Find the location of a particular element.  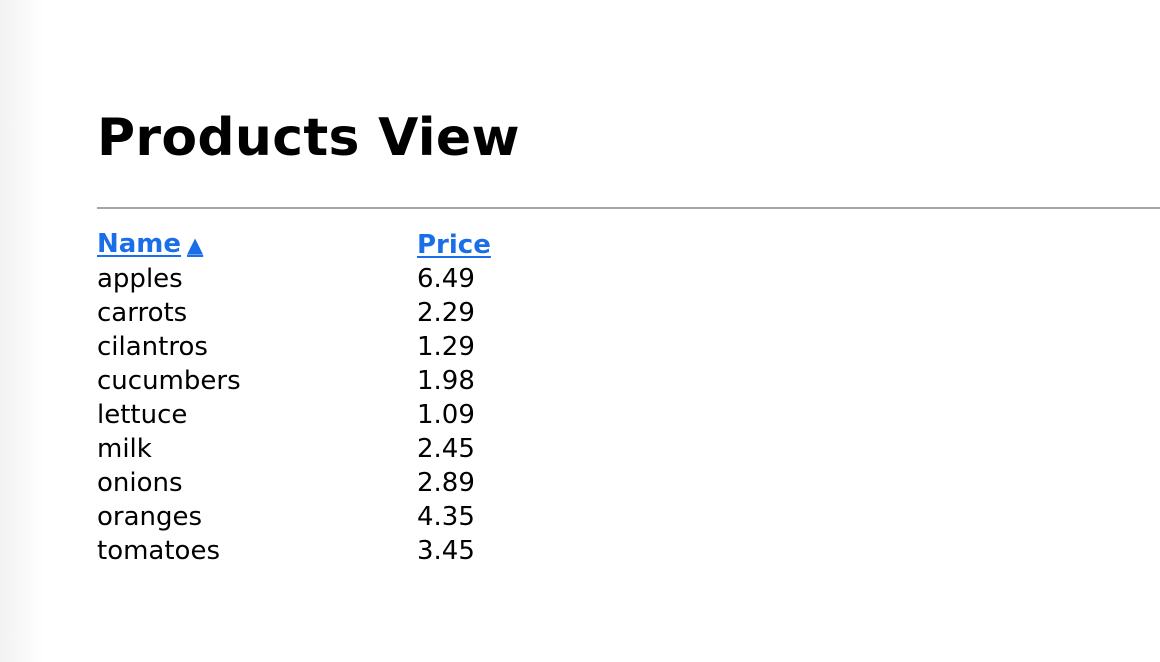

sort-by-price-link: Price is located at coordinates (454, 244).